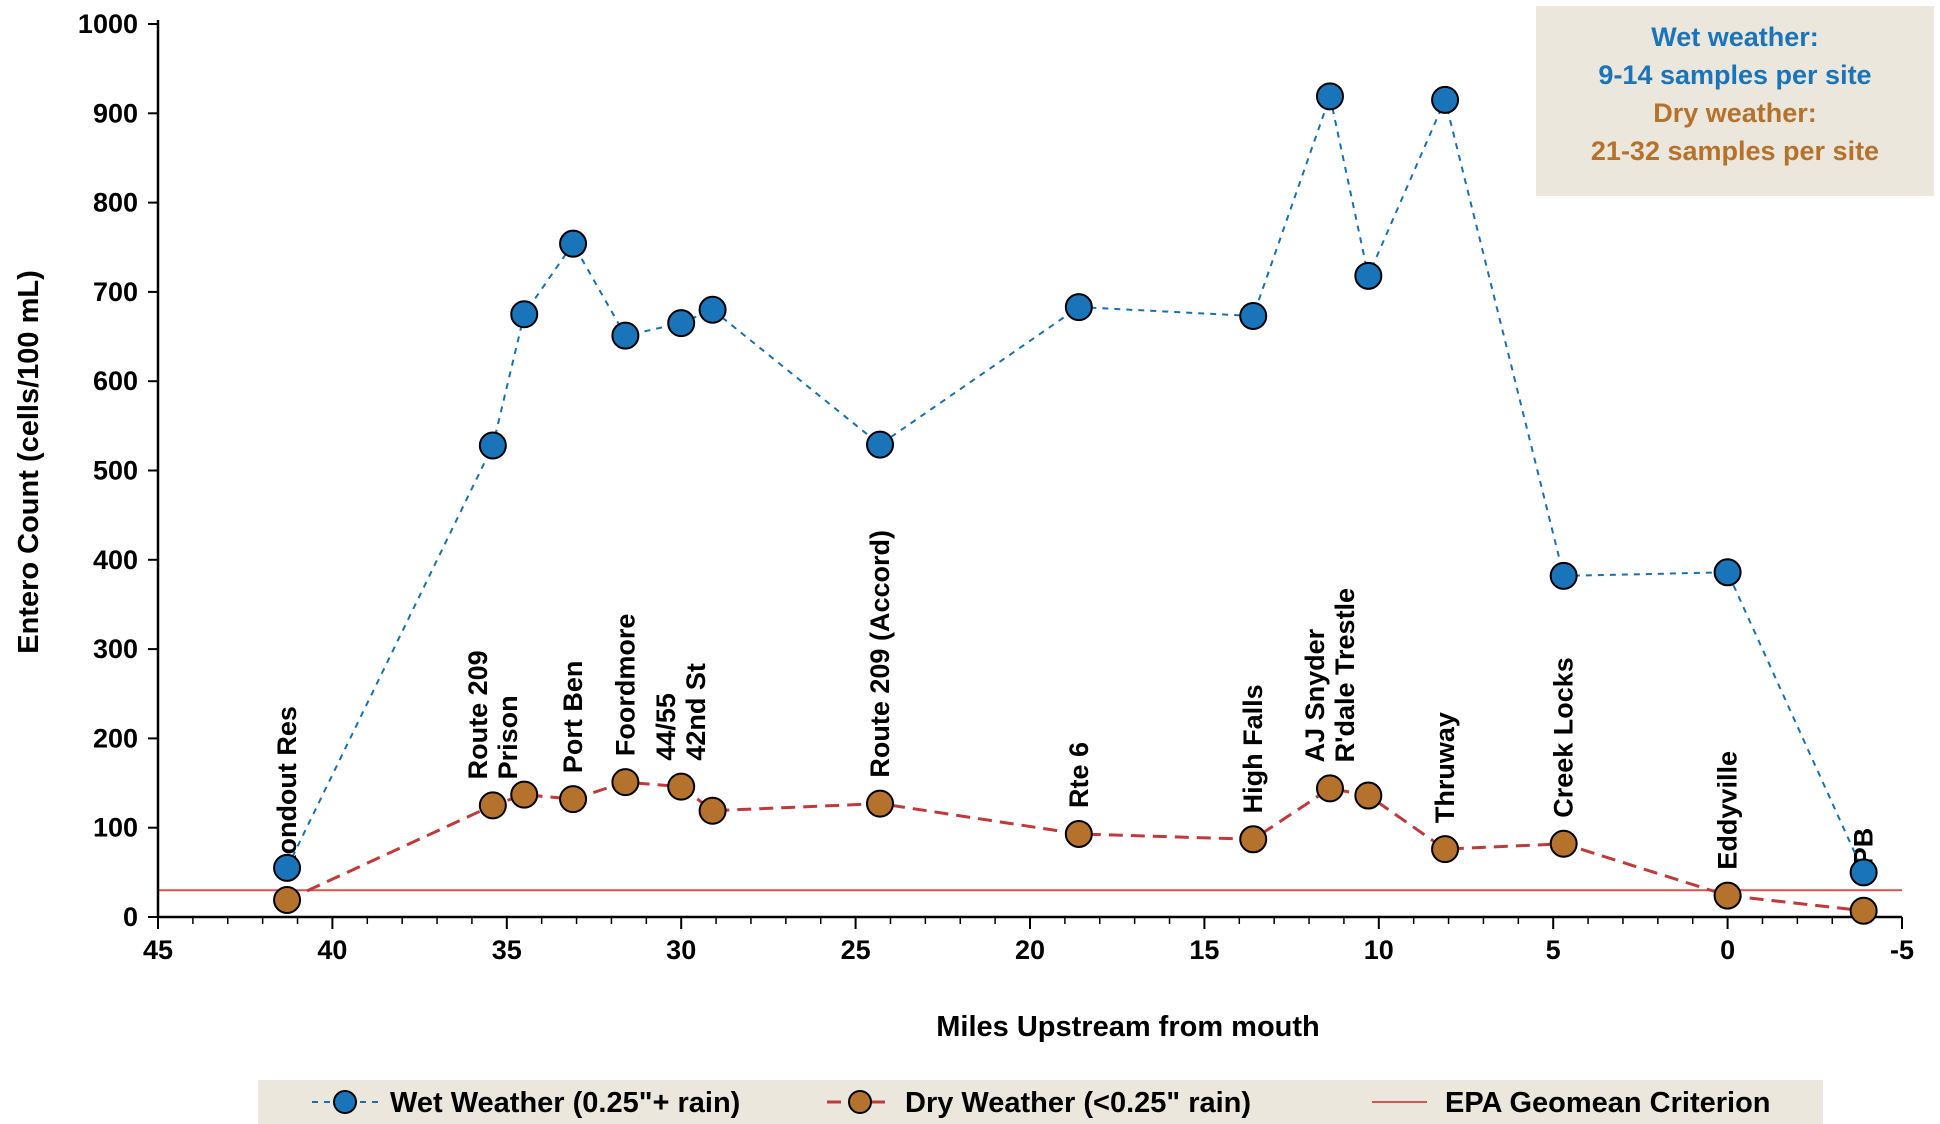 The image size is (1940, 1124). Describe the element at coordinates (115, 203) in the screenshot. I see `y-tick-label: 800` at that location.